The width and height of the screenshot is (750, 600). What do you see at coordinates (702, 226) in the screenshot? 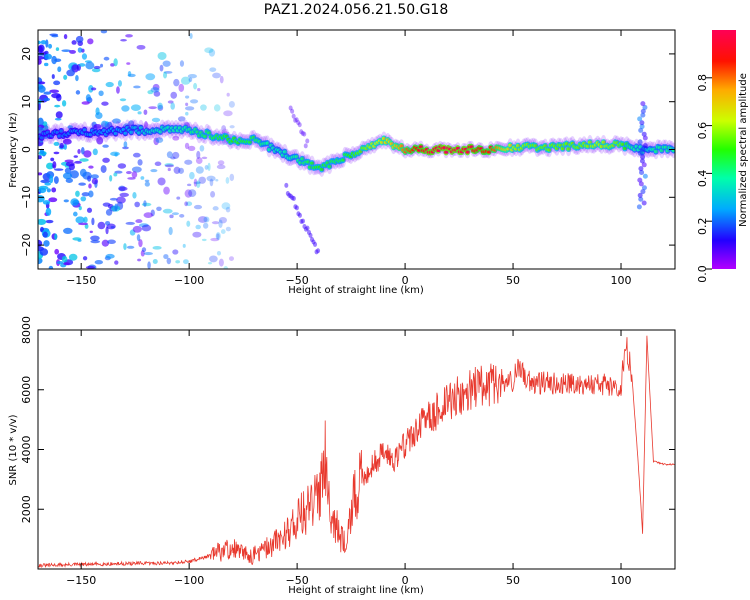
I see `colorbar-tick-label: 0.2` at bounding box center [702, 226].